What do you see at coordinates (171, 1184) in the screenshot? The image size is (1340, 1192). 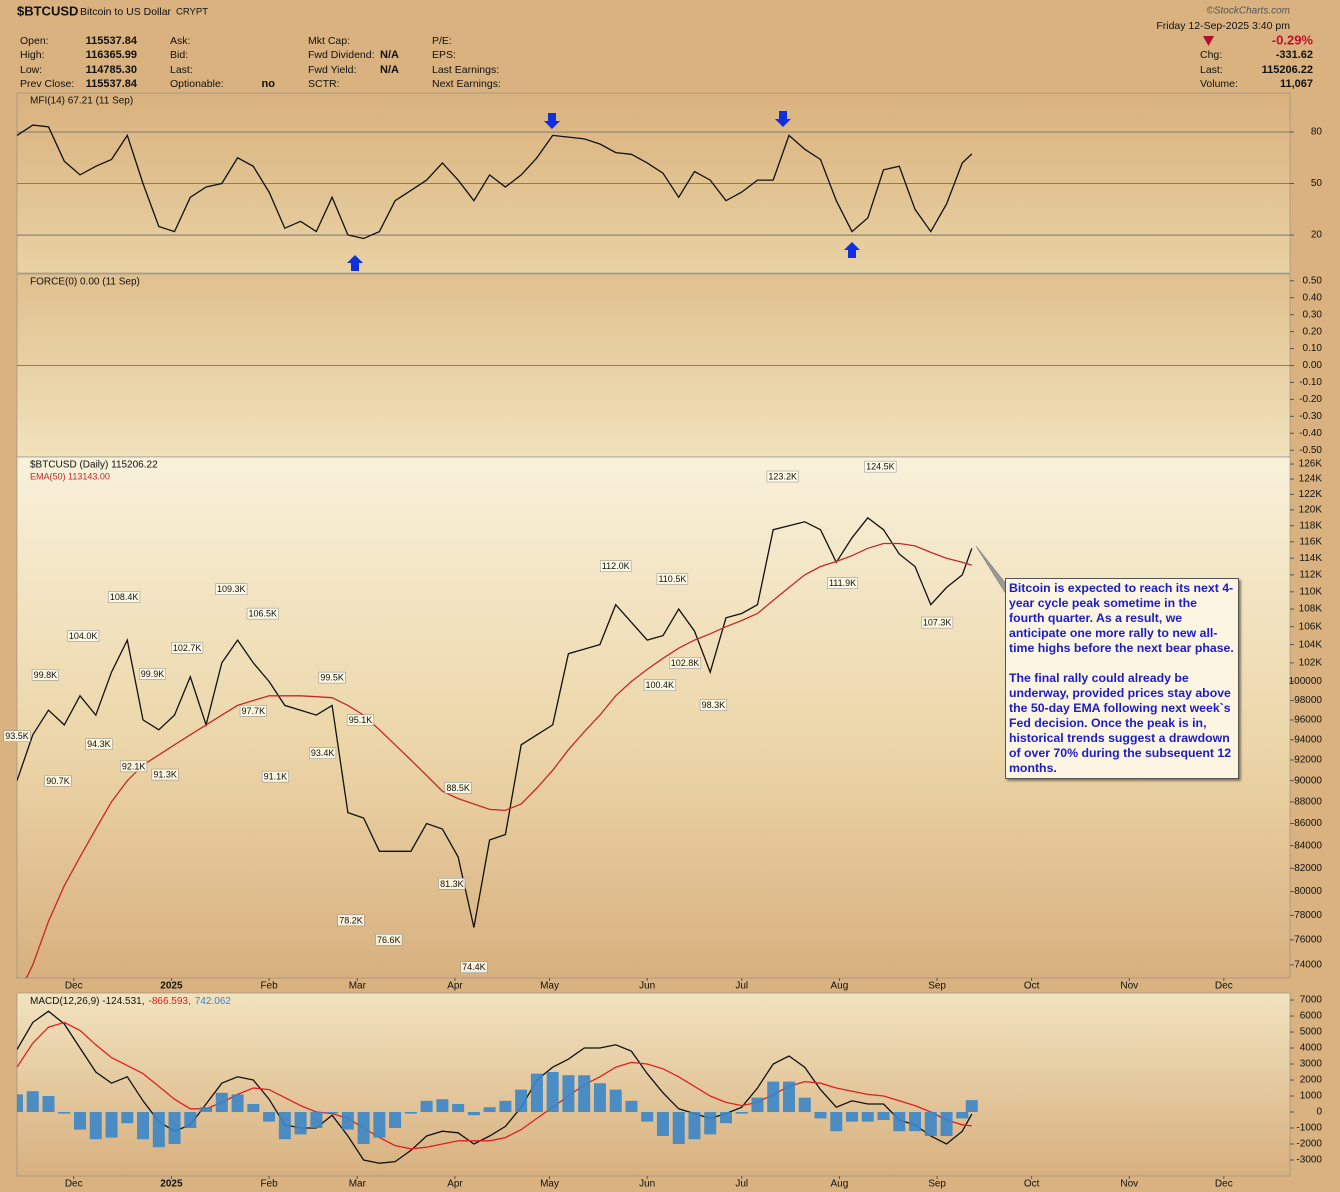 I see `x-tick-label: 2025` at bounding box center [171, 1184].